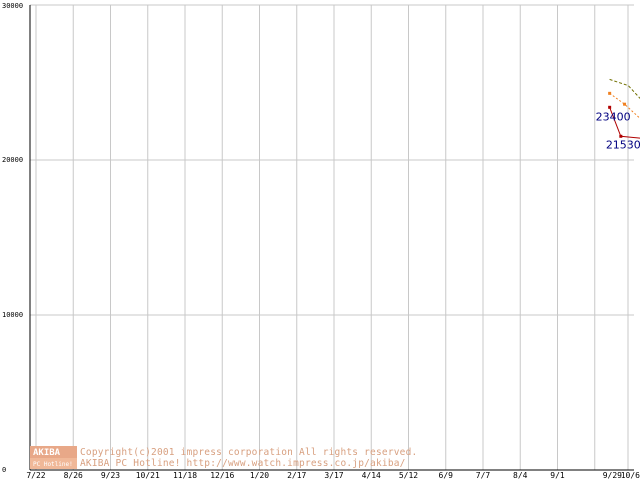 The width and height of the screenshot is (640, 480). What do you see at coordinates (623, 144) in the screenshot?
I see `data-label-1: 21530` at bounding box center [623, 144].